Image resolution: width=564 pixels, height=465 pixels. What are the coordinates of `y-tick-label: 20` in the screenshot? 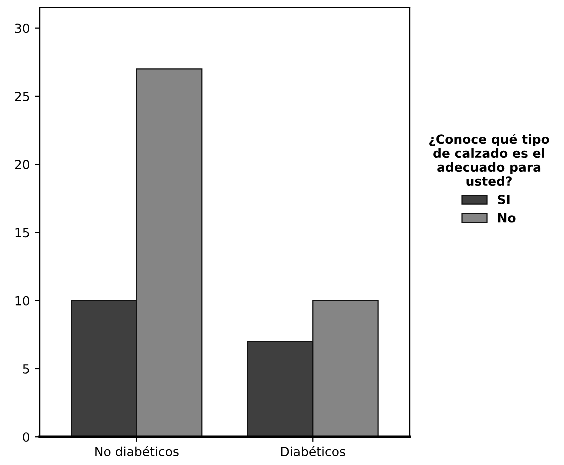 It's located at (22, 165).